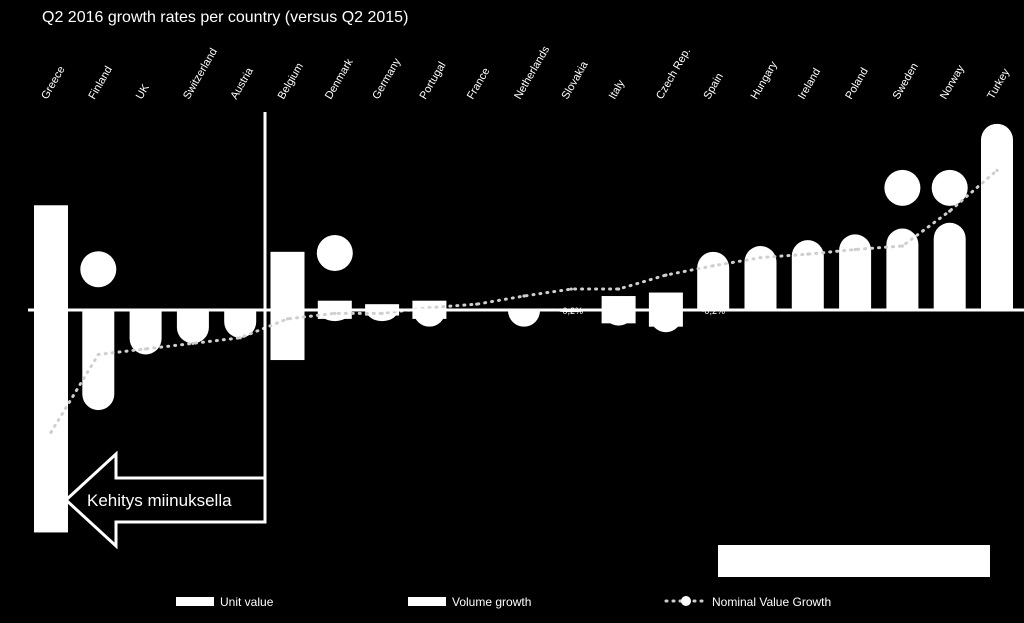 This screenshot has height=623, width=1024. Describe the element at coordinates (997, 216) in the screenshot. I see `volume-bar-turkey` at that location.